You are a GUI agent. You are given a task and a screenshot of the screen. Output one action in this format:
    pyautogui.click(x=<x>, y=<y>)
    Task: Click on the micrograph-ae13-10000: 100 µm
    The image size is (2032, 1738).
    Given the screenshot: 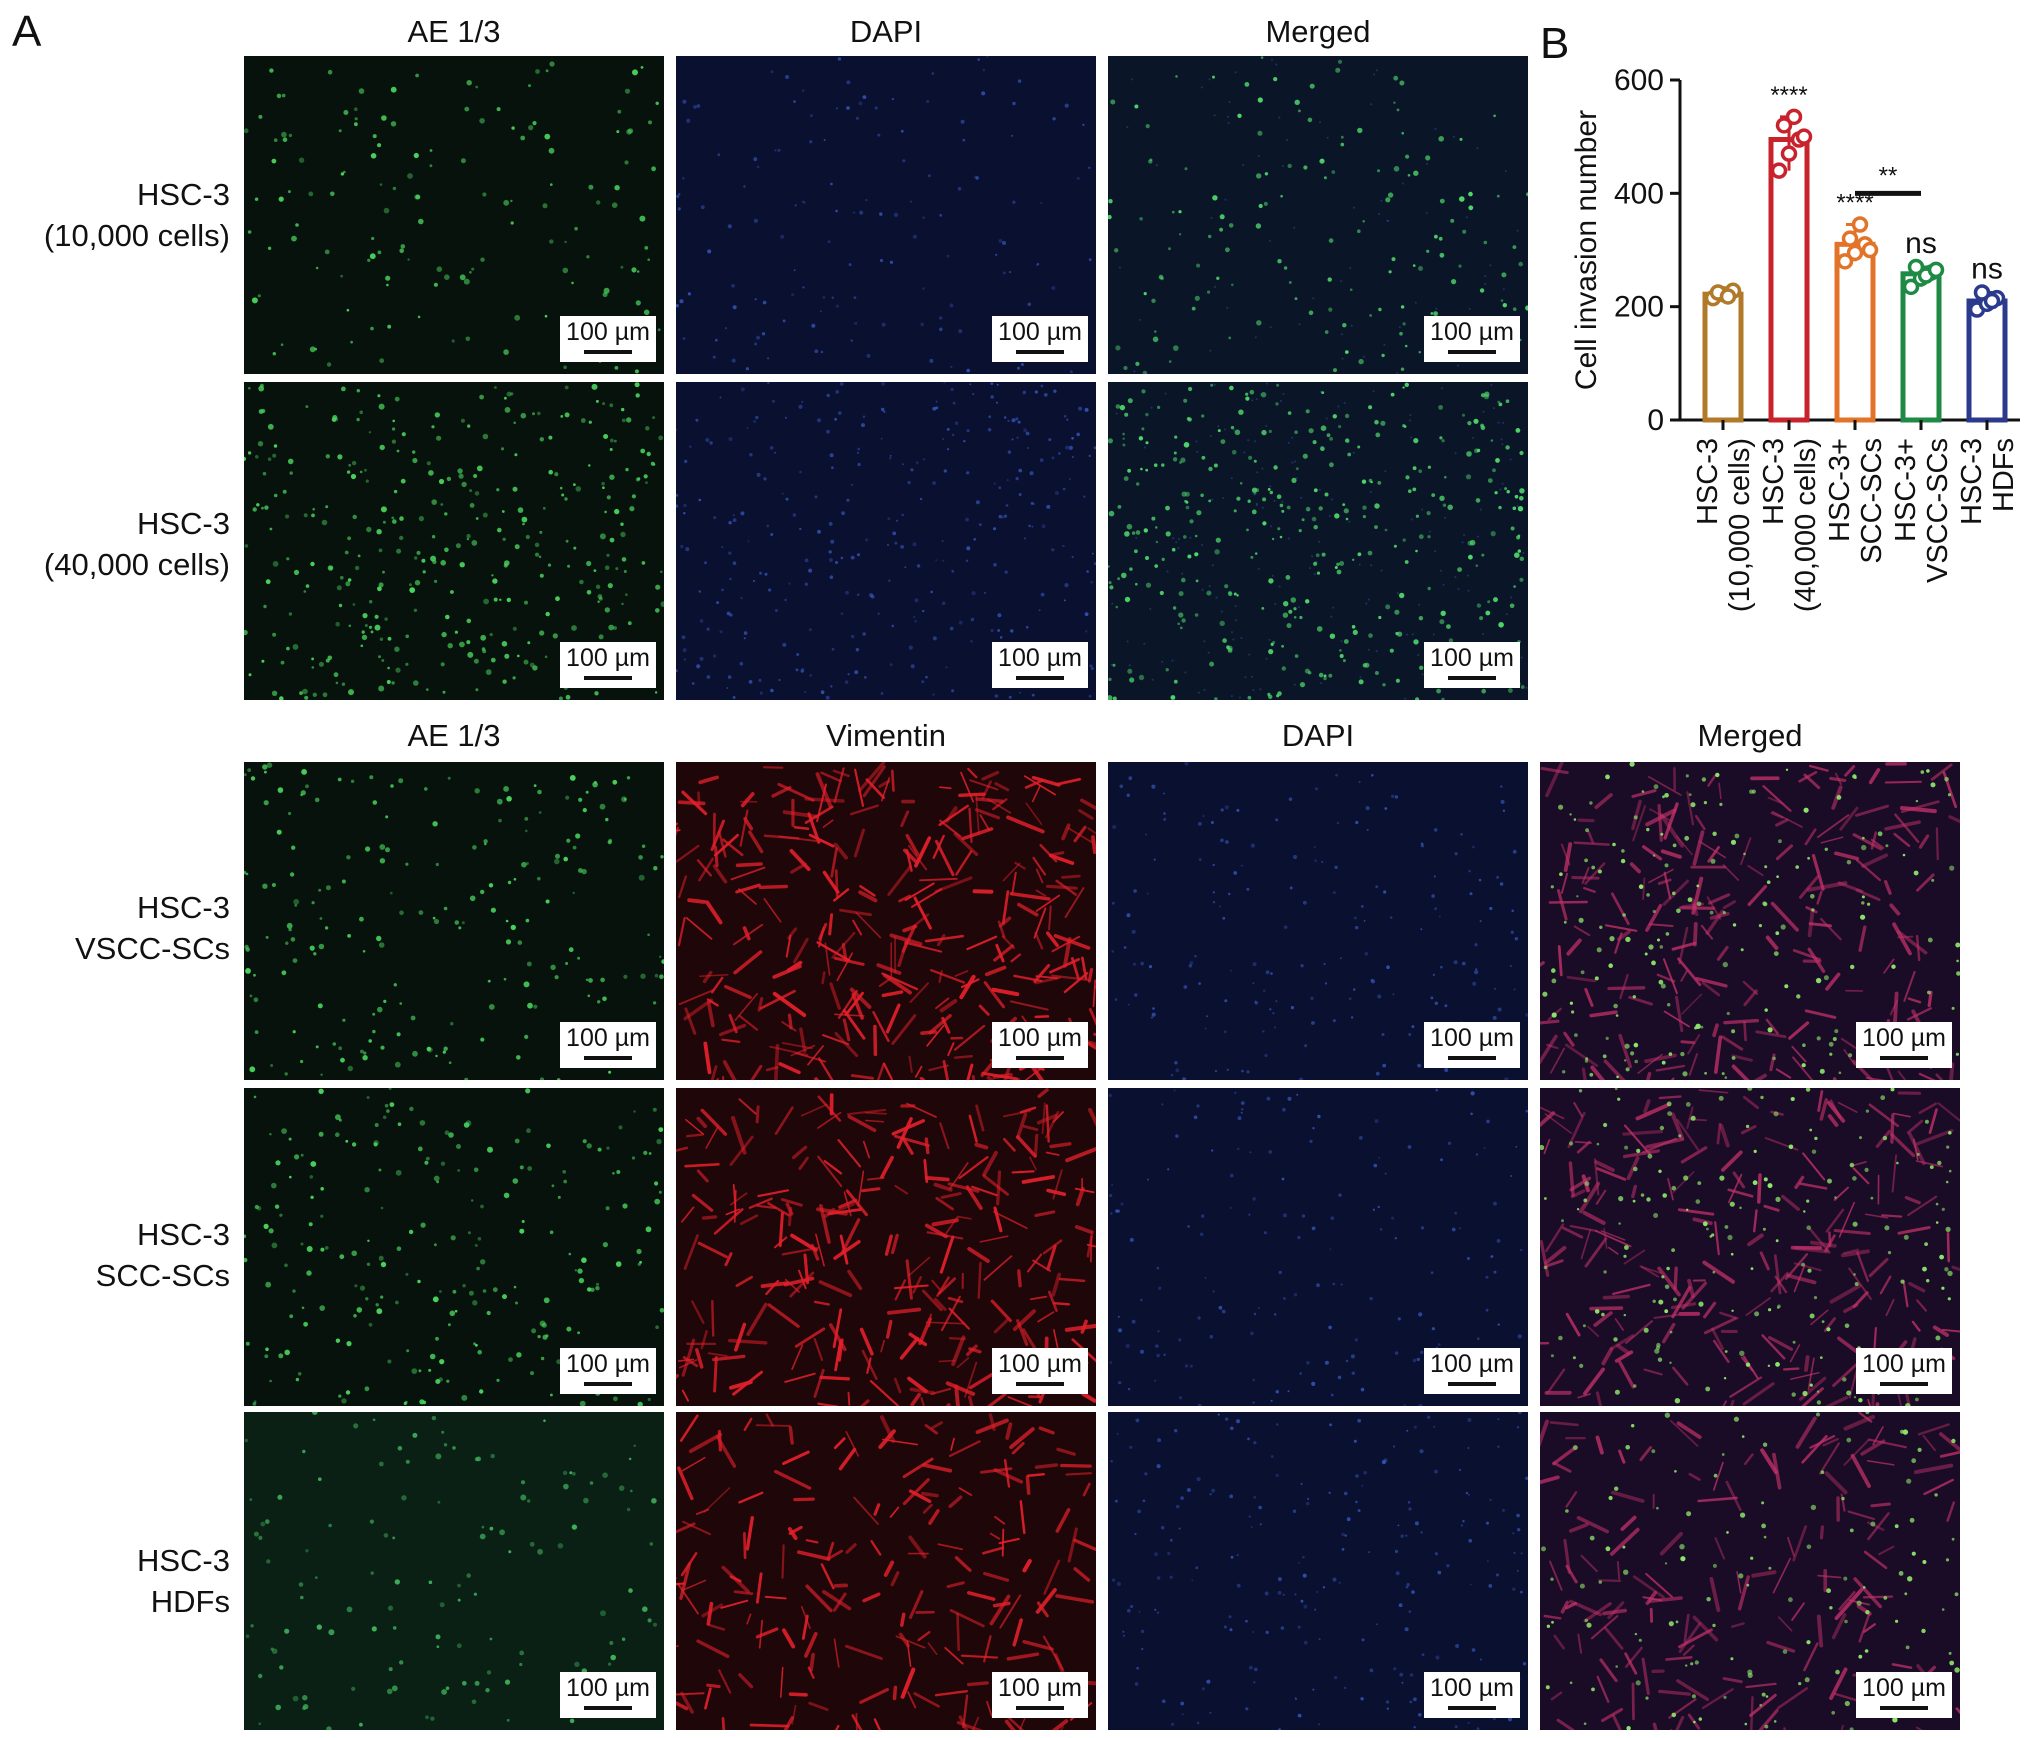 What is the action you would take?
    pyautogui.click(x=454, y=215)
    